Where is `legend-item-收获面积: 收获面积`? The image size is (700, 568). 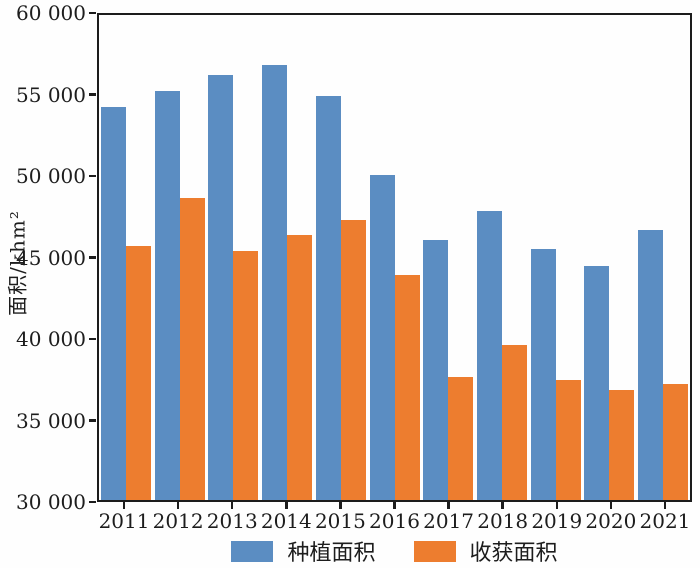
legend-item-收获面积: 收获面积 is located at coordinates (485, 551).